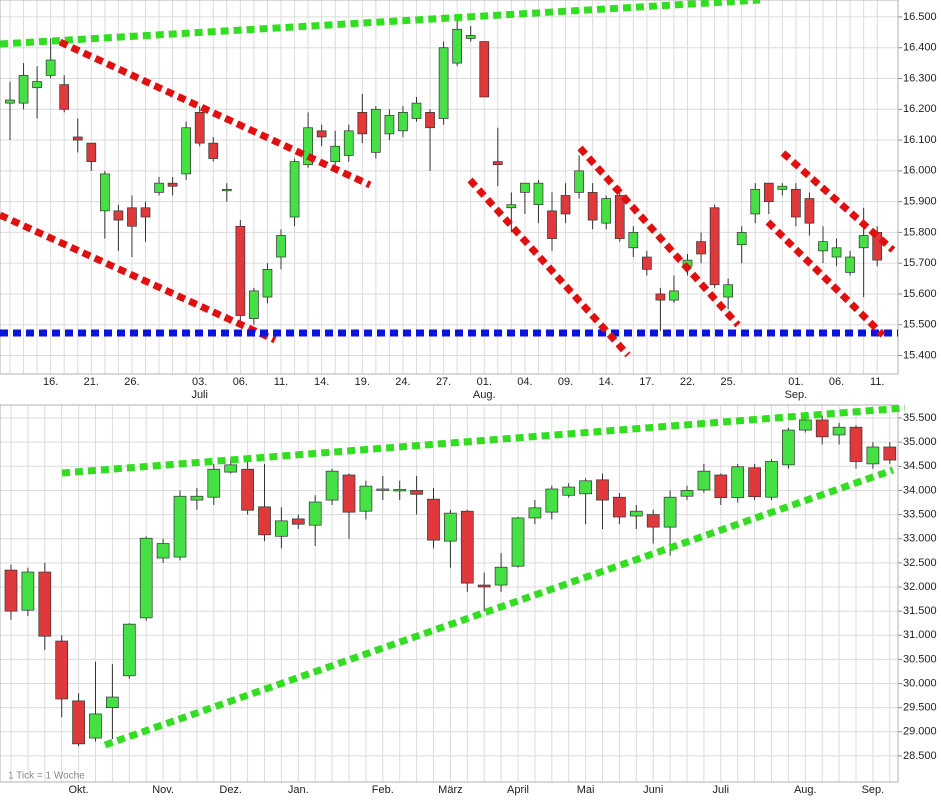  Describe the element at coordinates (920, 294) in the screenshot. I see `y-tick-label: 15.600` at that location.